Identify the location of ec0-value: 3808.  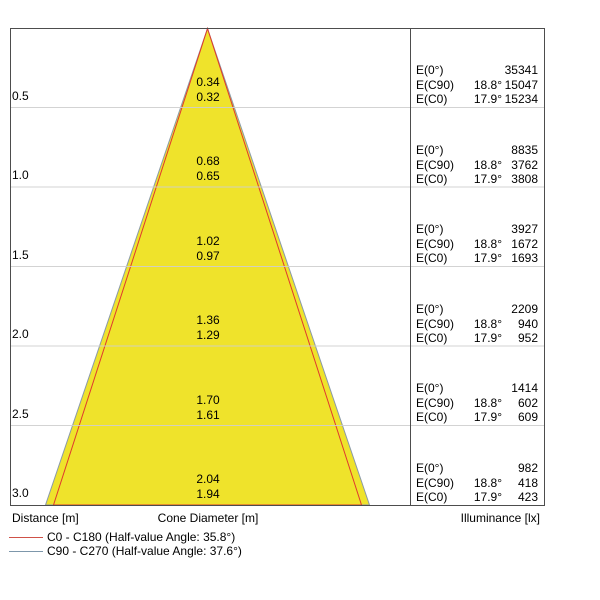
(524, 179).